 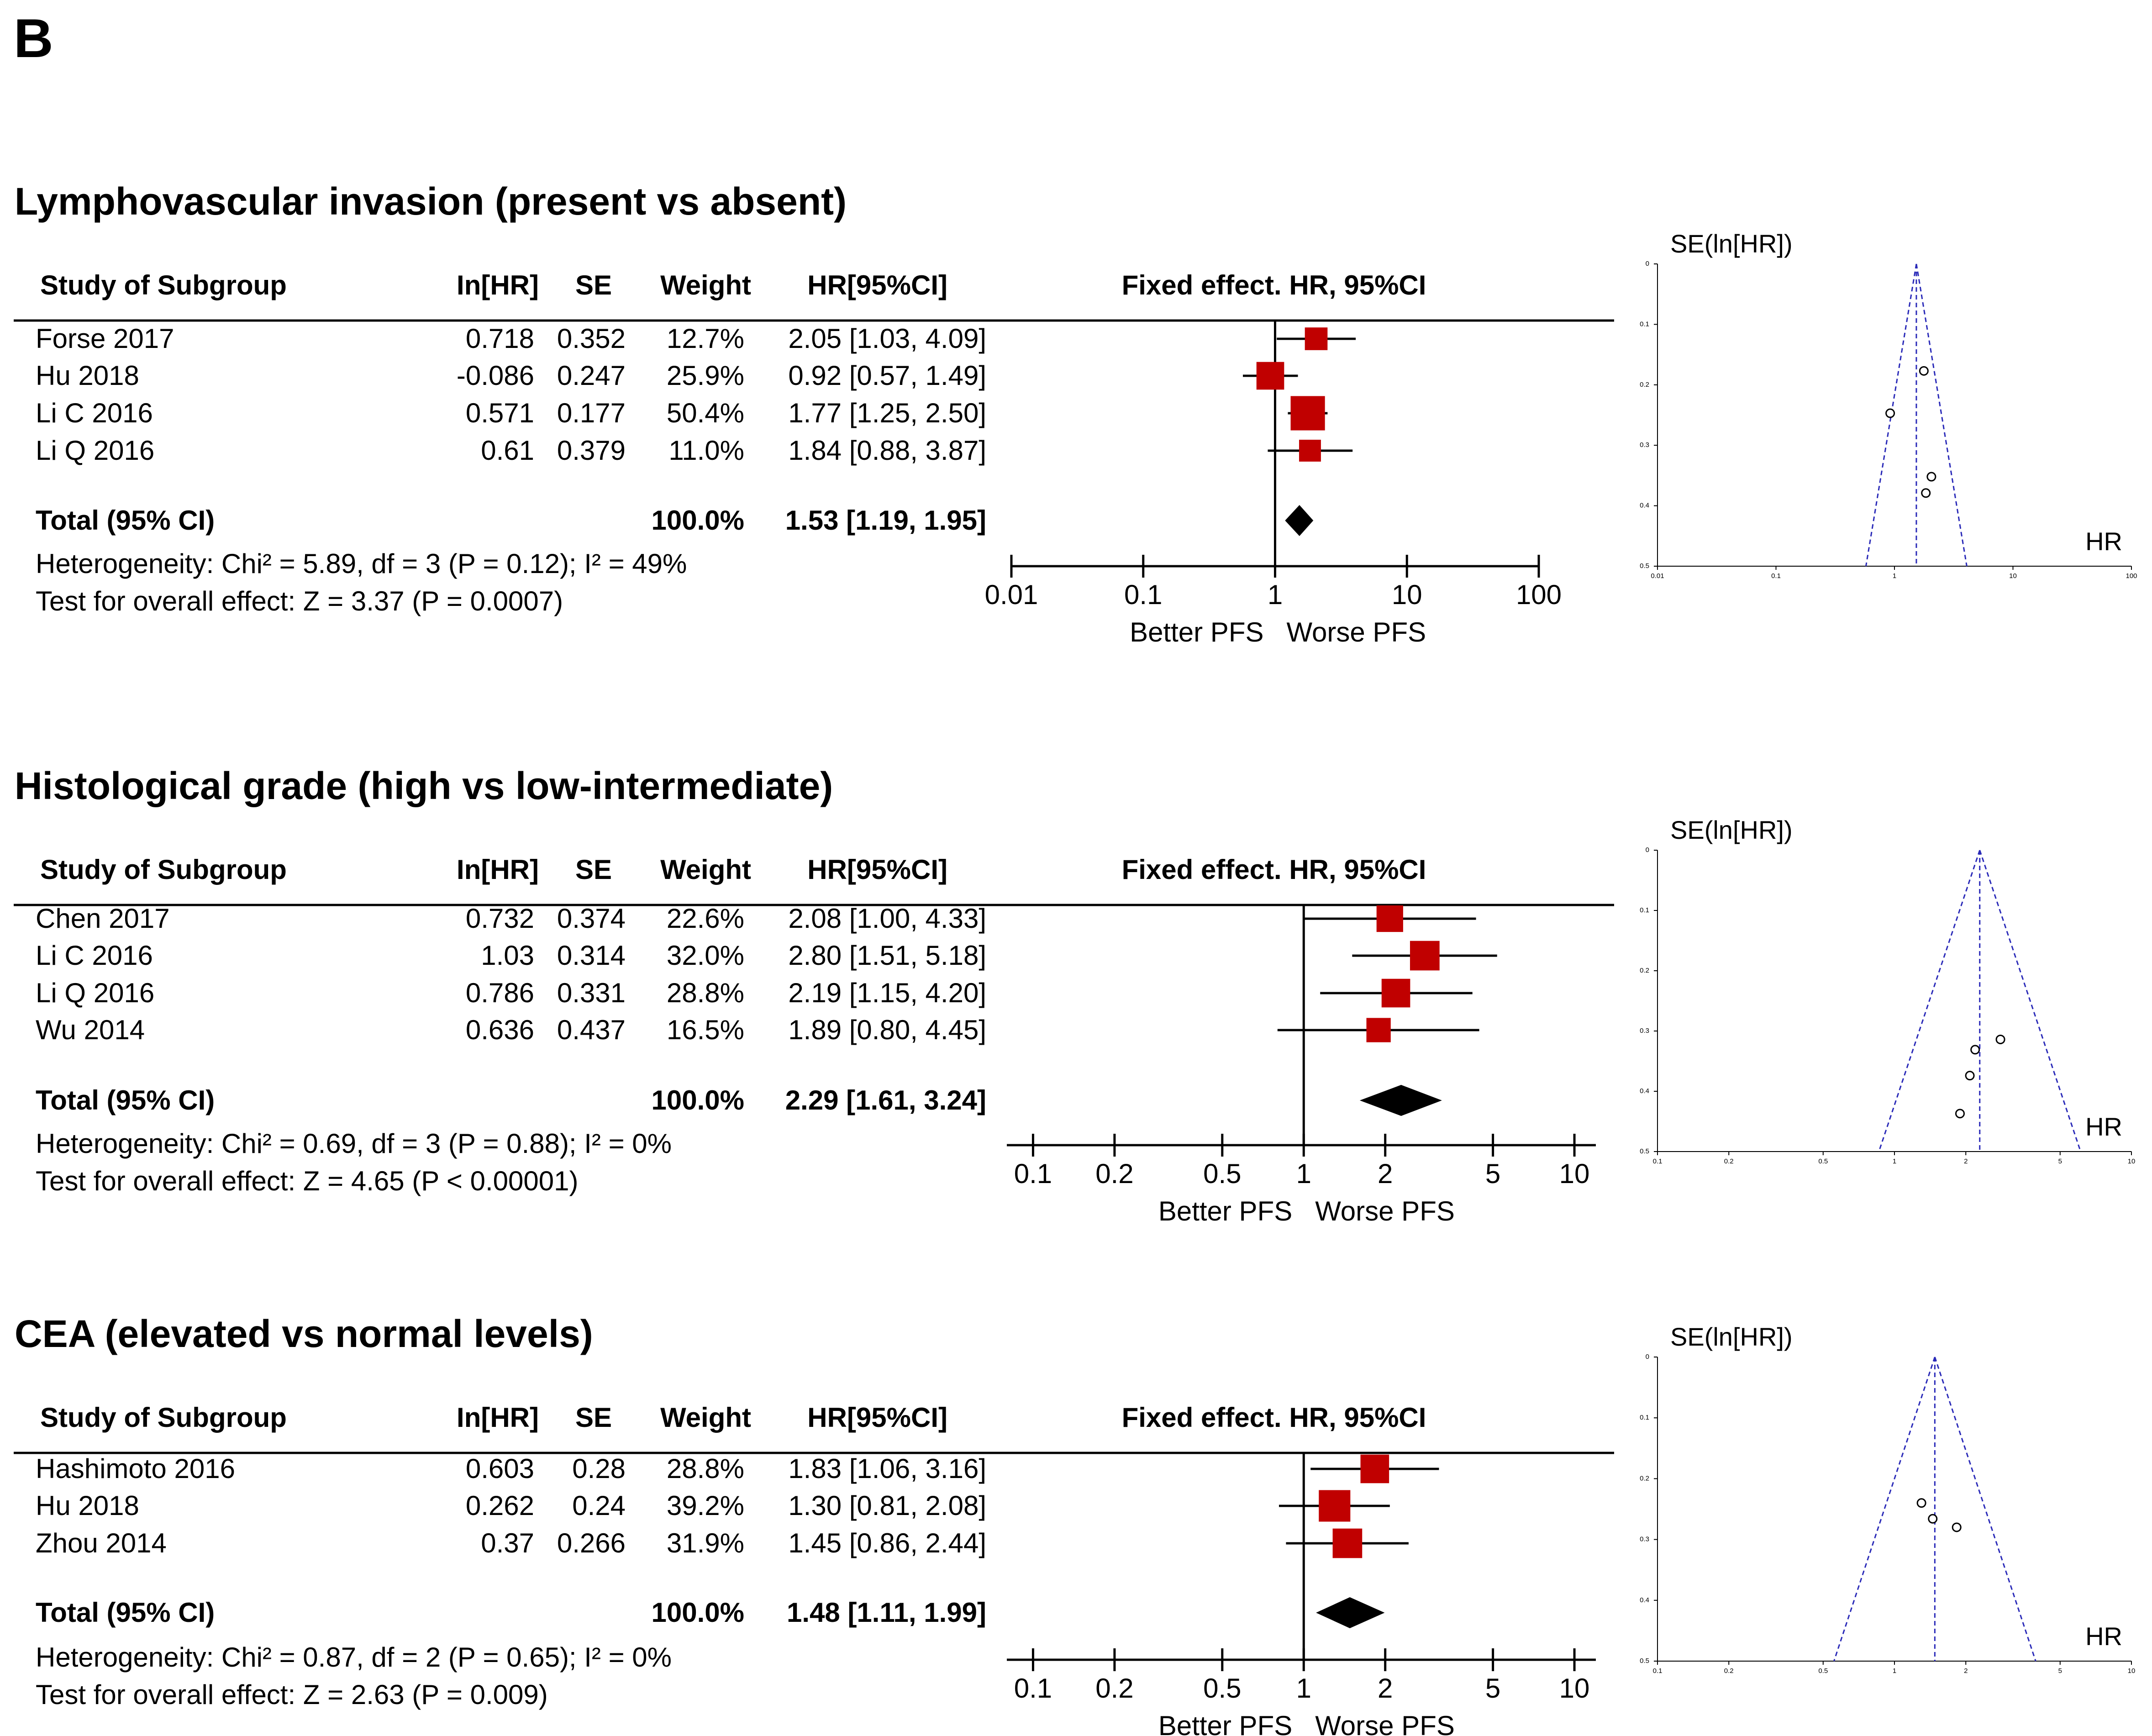 I want to click on study-lnhr: 0.603, so click(x=500, y=1468).